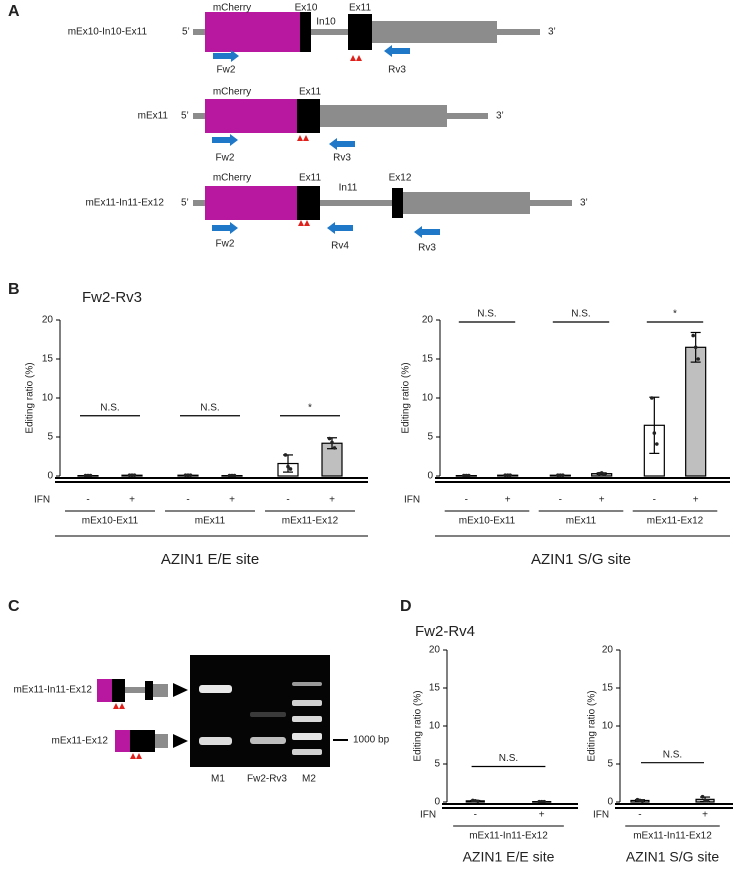 The width and height of the screenshot is (737, 874). Describe the element at coordinates (180, 715) in the screenshot. I see `band-arrow` at that location.